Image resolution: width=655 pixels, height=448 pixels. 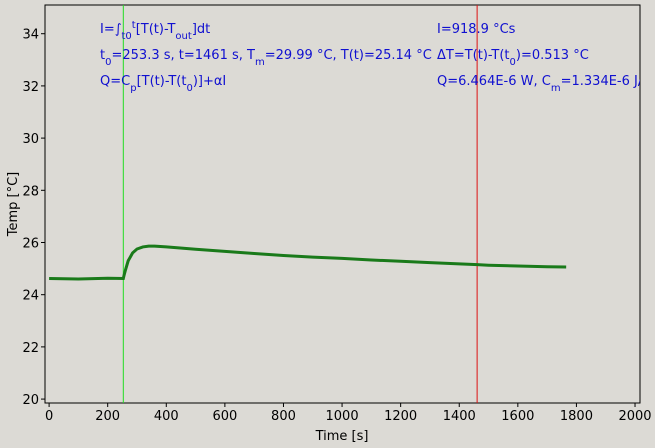 What do you see at coordinates (552, 55) in the screenshot?
I see `annotation-part: )=0.513 °C` at bounding box center [552, 55].